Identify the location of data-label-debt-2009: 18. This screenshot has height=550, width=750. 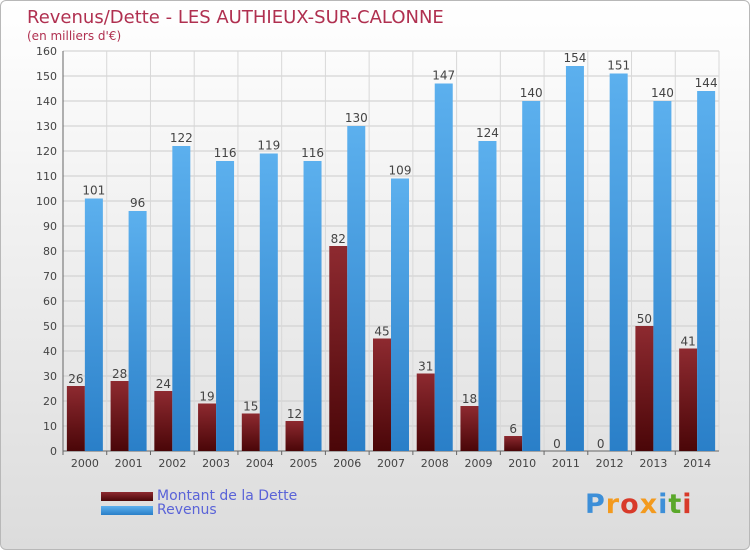
(469, 399).